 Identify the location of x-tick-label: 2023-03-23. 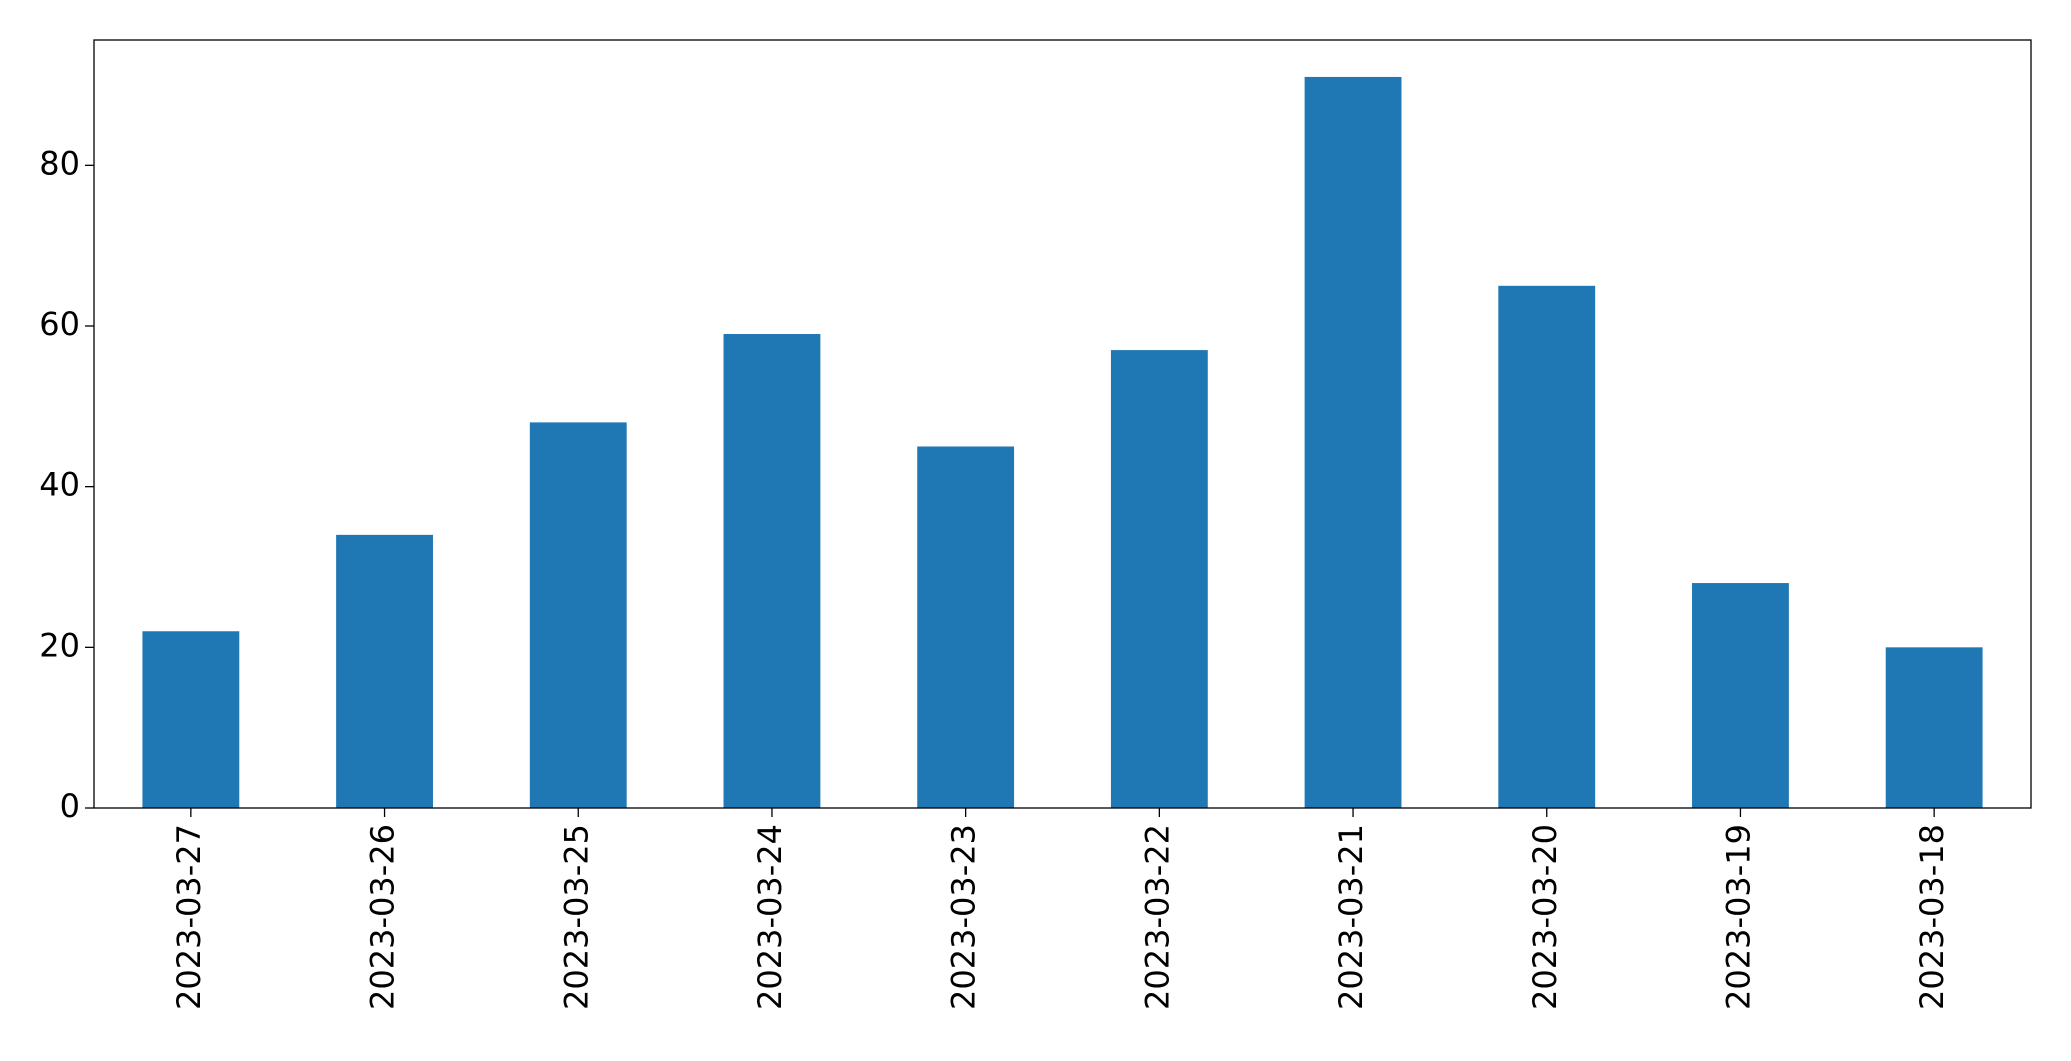
(964, 917).